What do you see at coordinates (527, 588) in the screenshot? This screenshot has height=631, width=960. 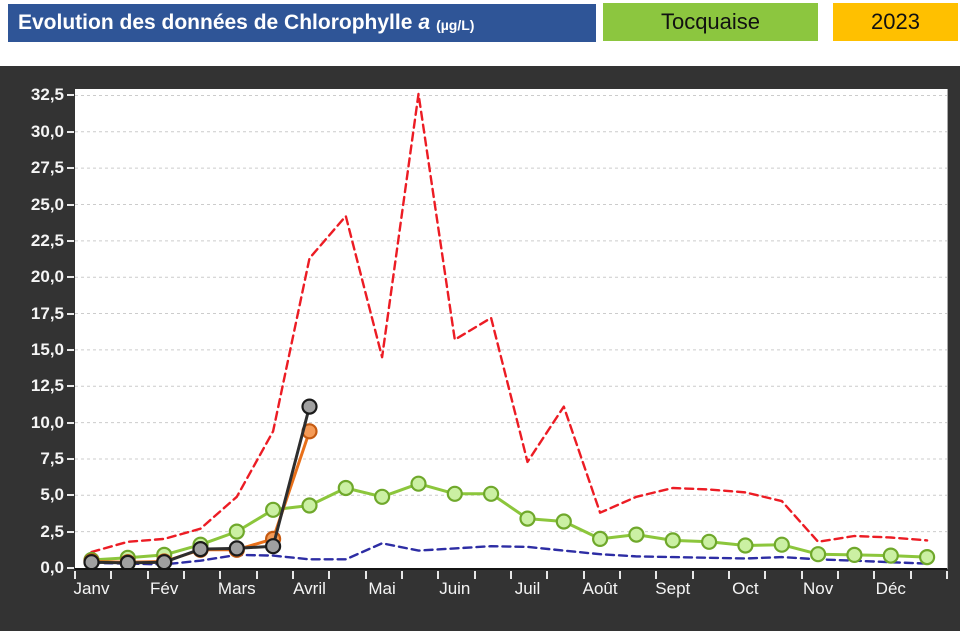 I see `x-axis-month-label: Juil` at bounding box center [527, 588].